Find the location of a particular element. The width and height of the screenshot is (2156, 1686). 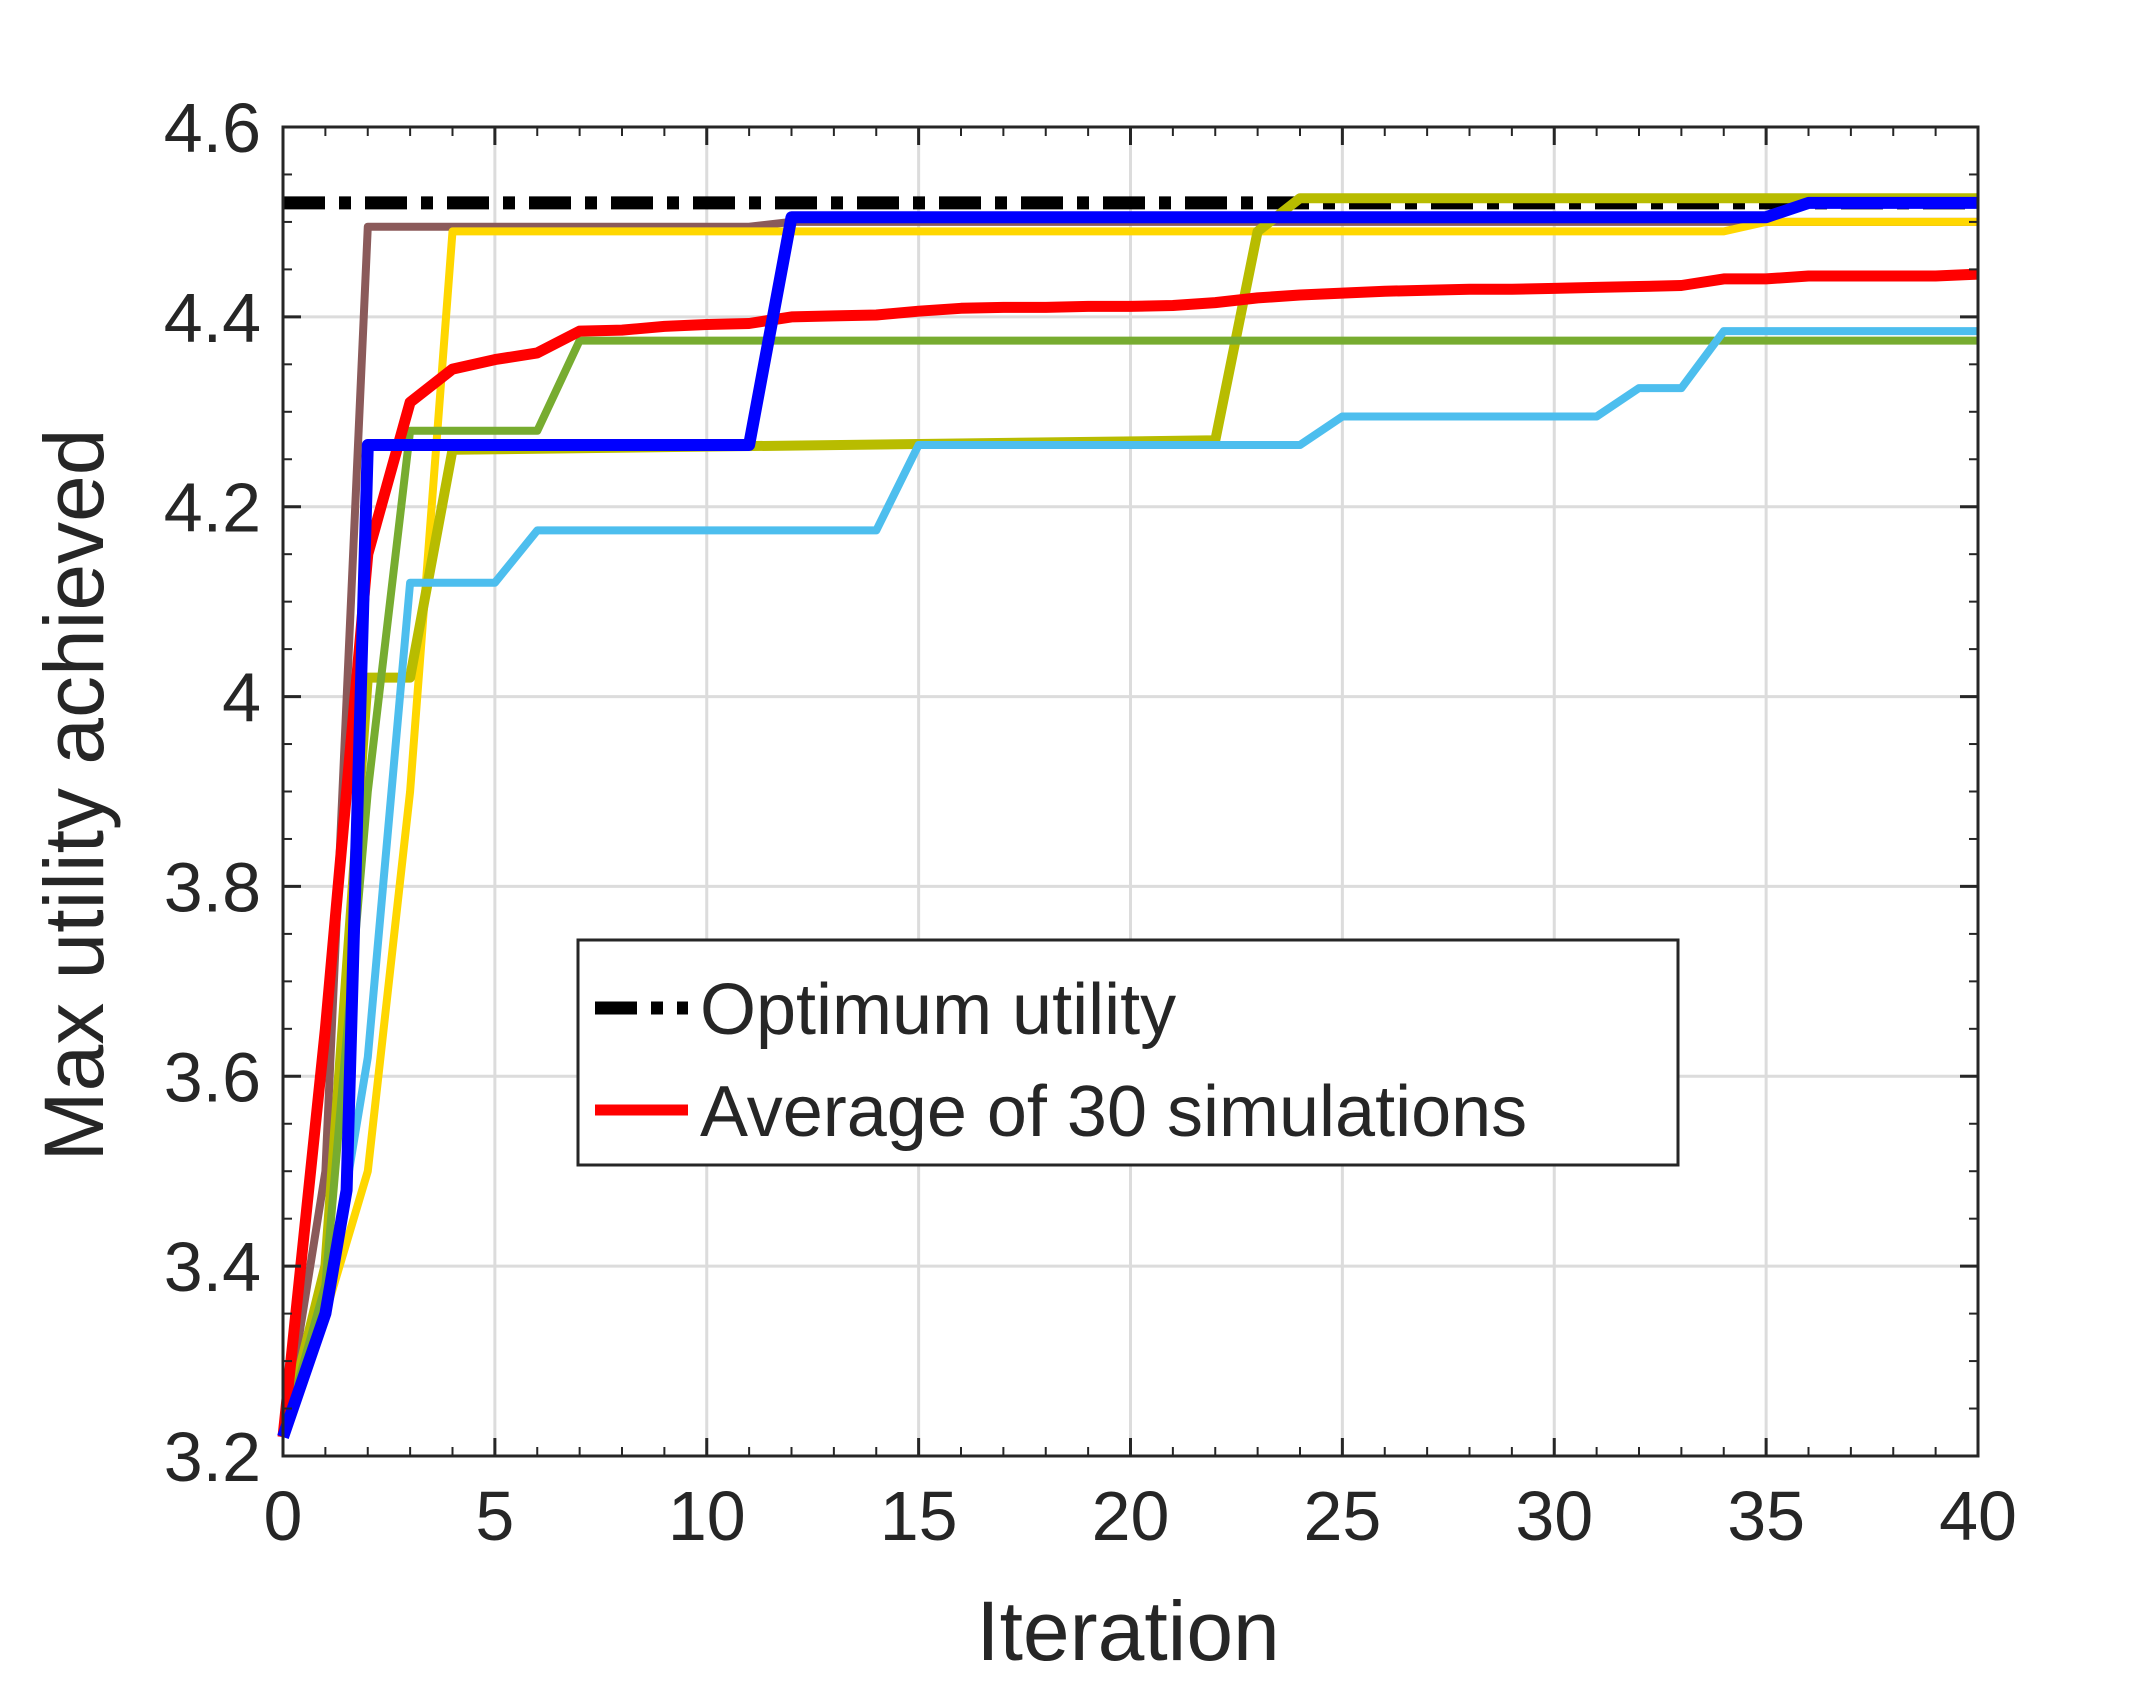

y-tick-label: 4.4 is located at coordinates (212, 318).